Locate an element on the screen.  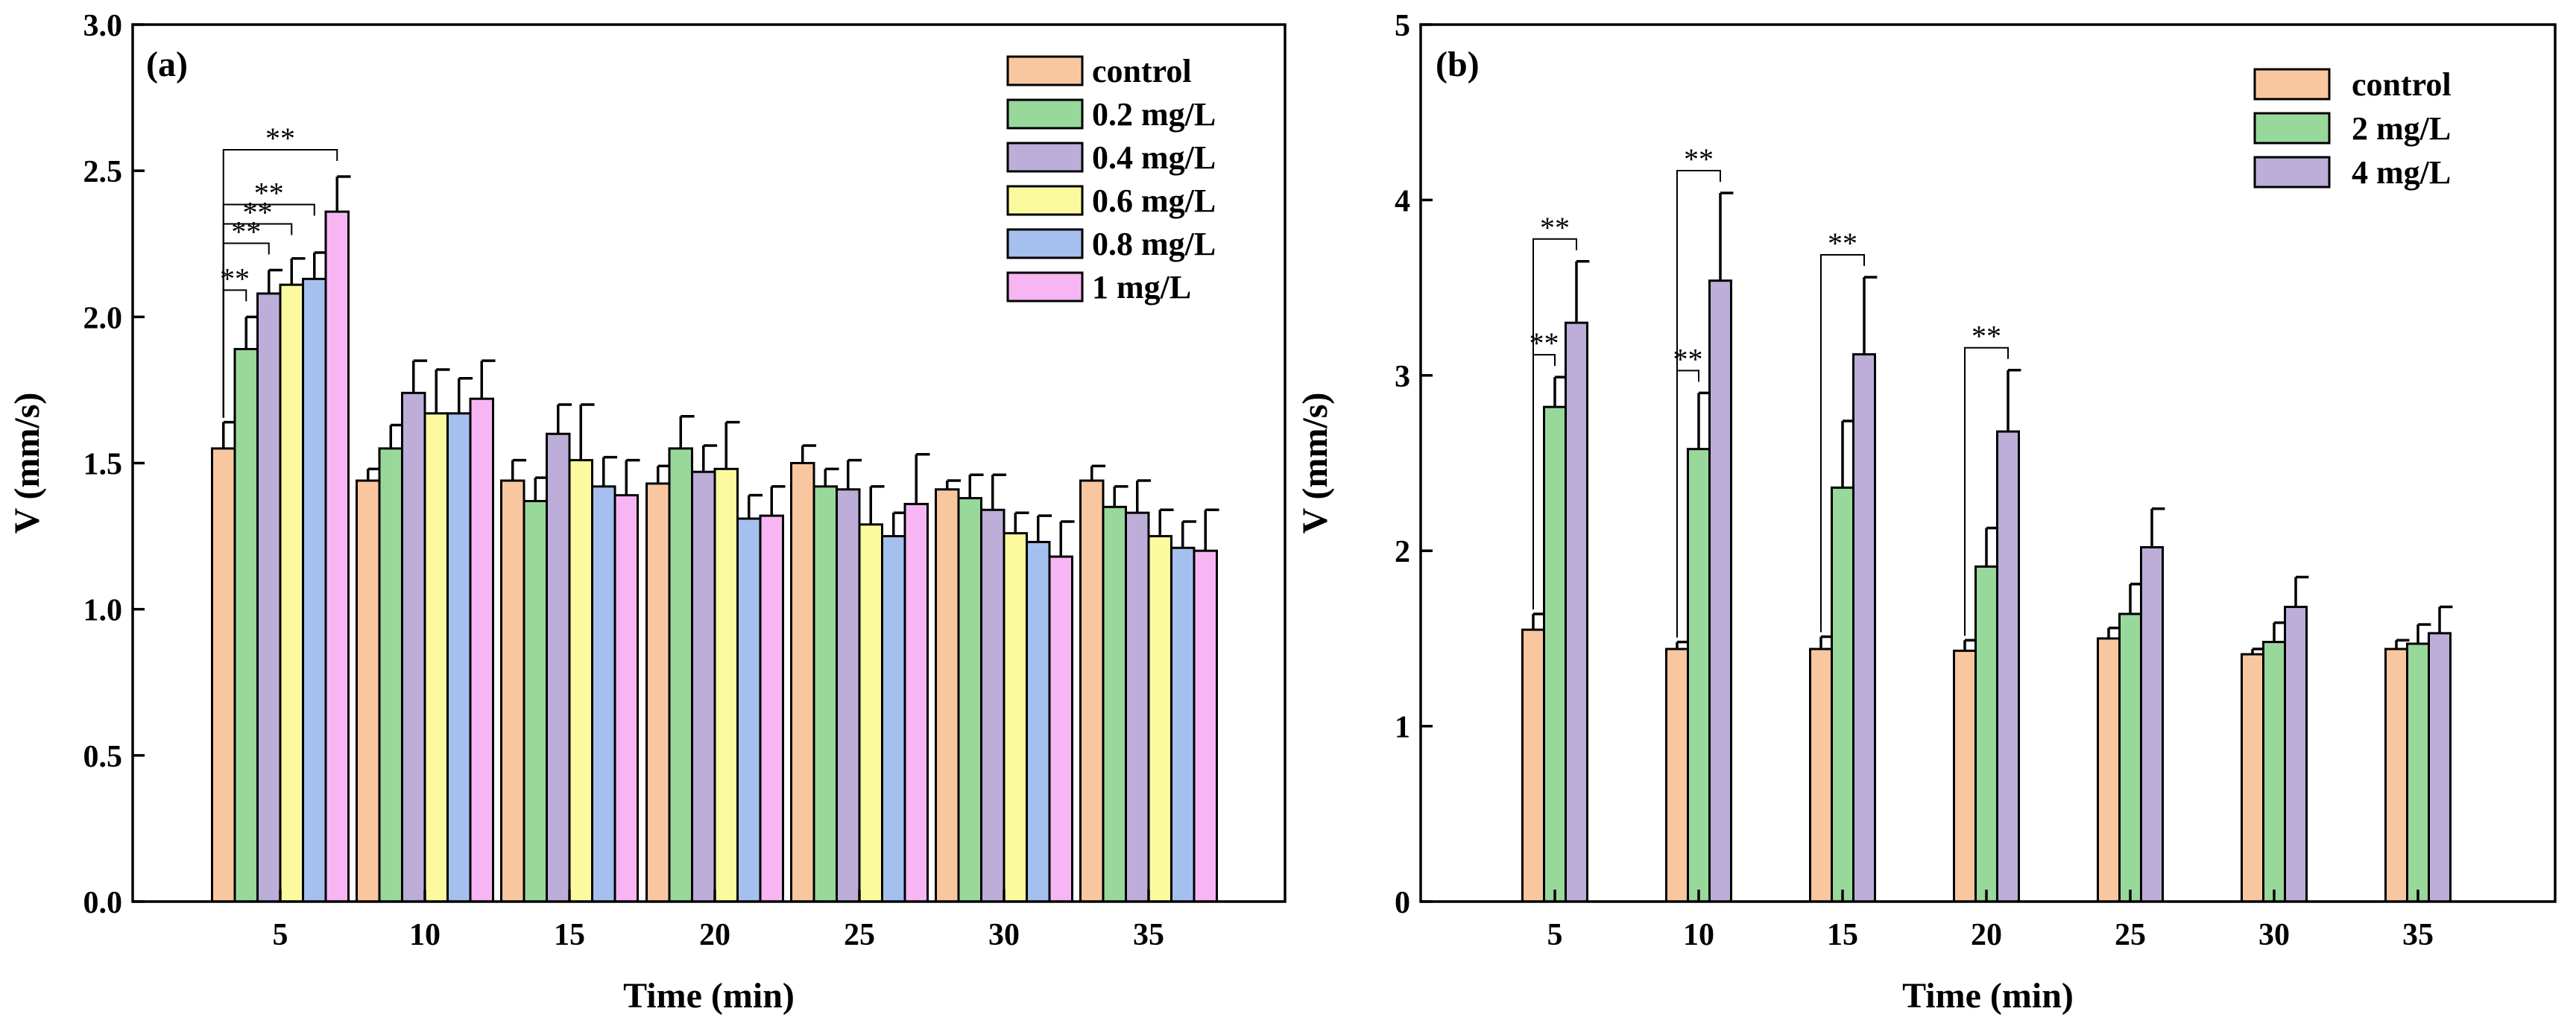
y-tick-label: 2 is located at coordinates (1402, 552).